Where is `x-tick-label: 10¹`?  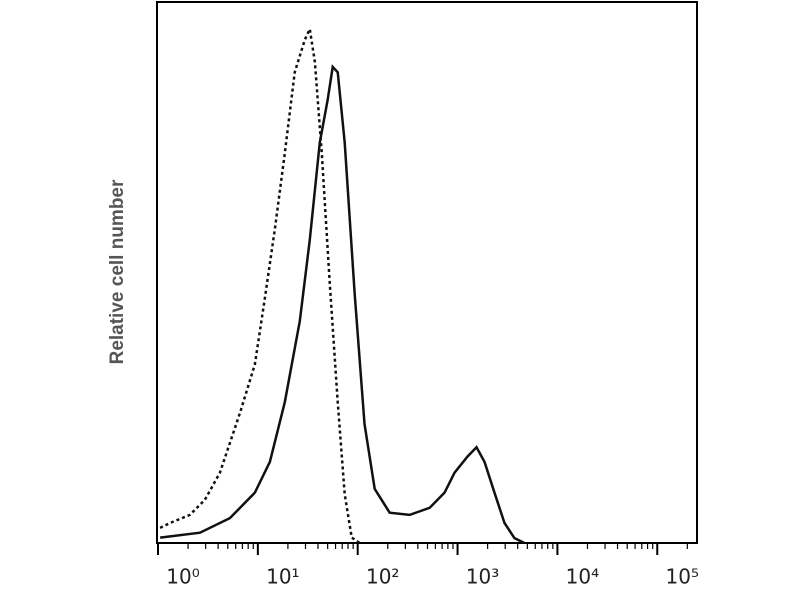
x-tick-label: 10¹ is located at coordinates (282, 577).